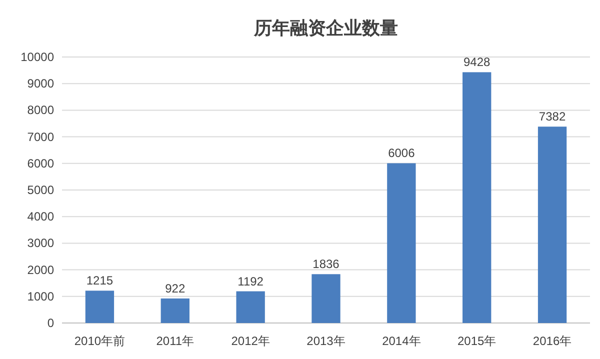  Describe the element at coordinates (477, 341) in the screenshot. I see `x-tick-label: 2015年` at that location.